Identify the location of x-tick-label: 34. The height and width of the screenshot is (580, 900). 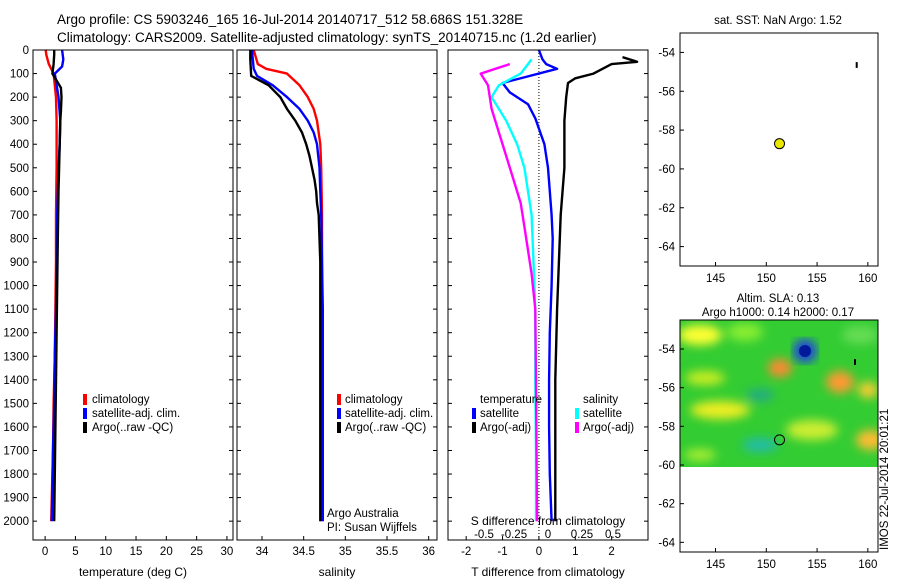
(262, 552).